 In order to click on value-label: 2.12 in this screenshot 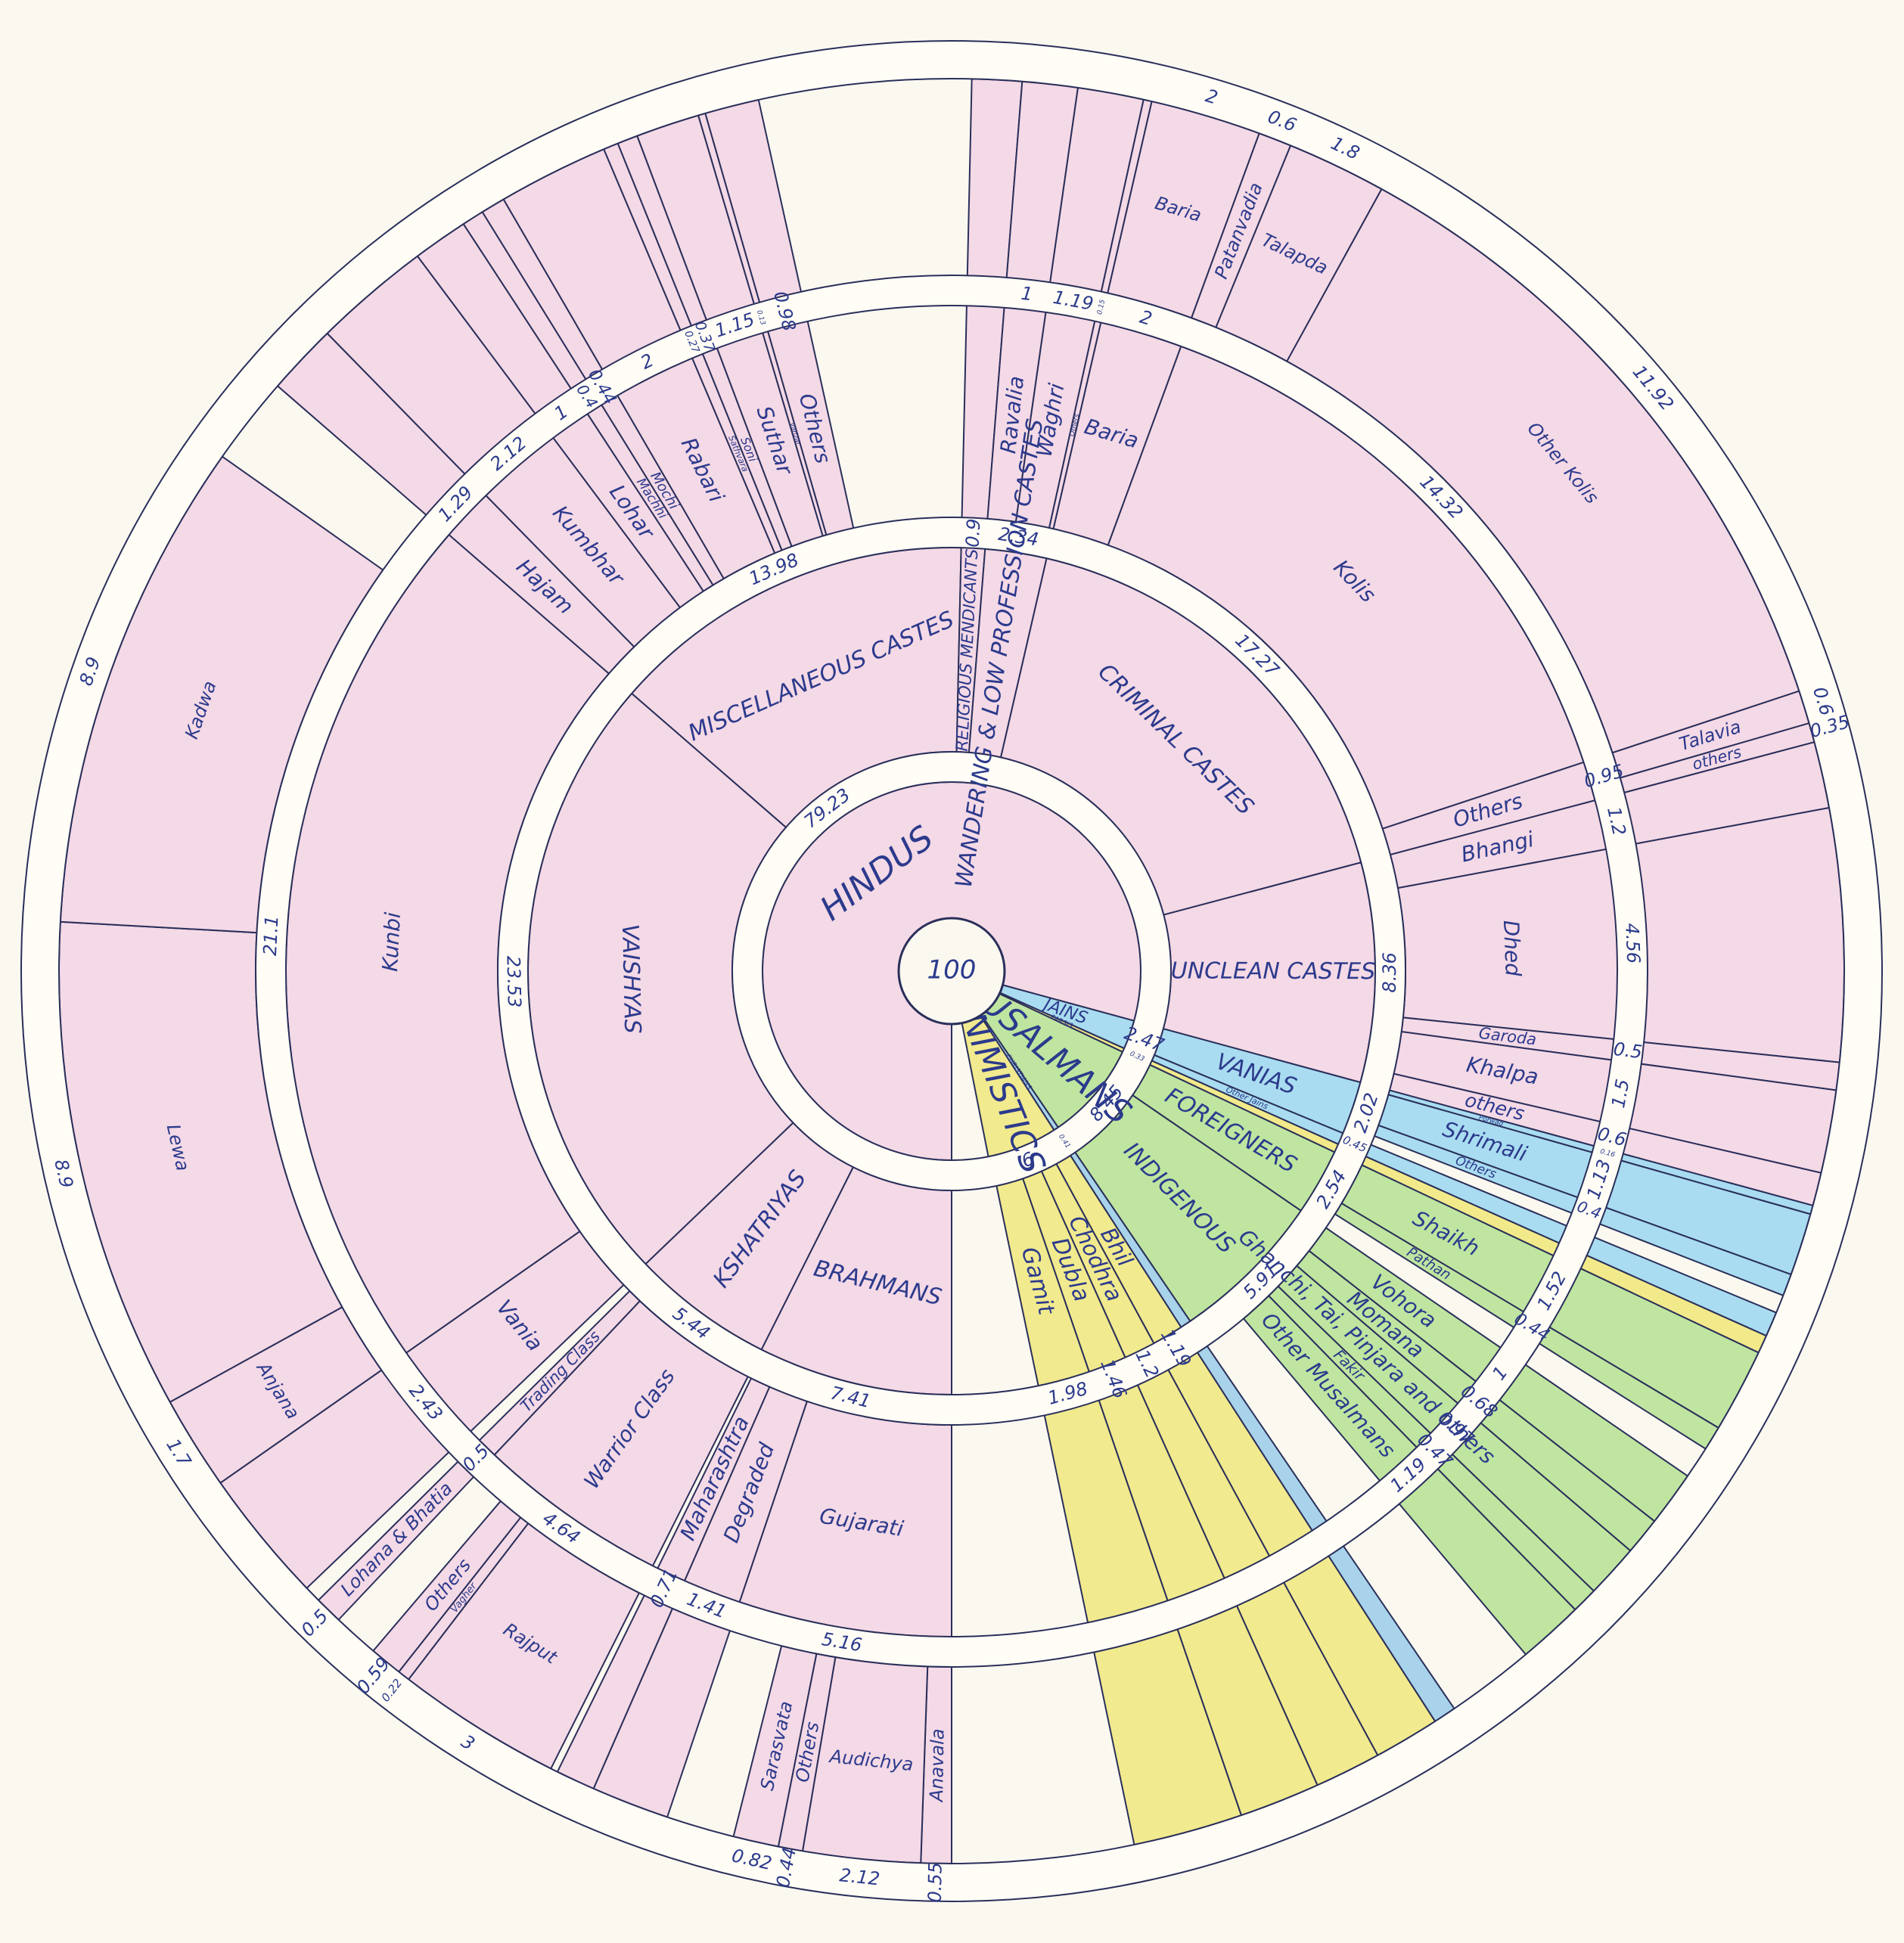, I will do `click(860, 1876)`.